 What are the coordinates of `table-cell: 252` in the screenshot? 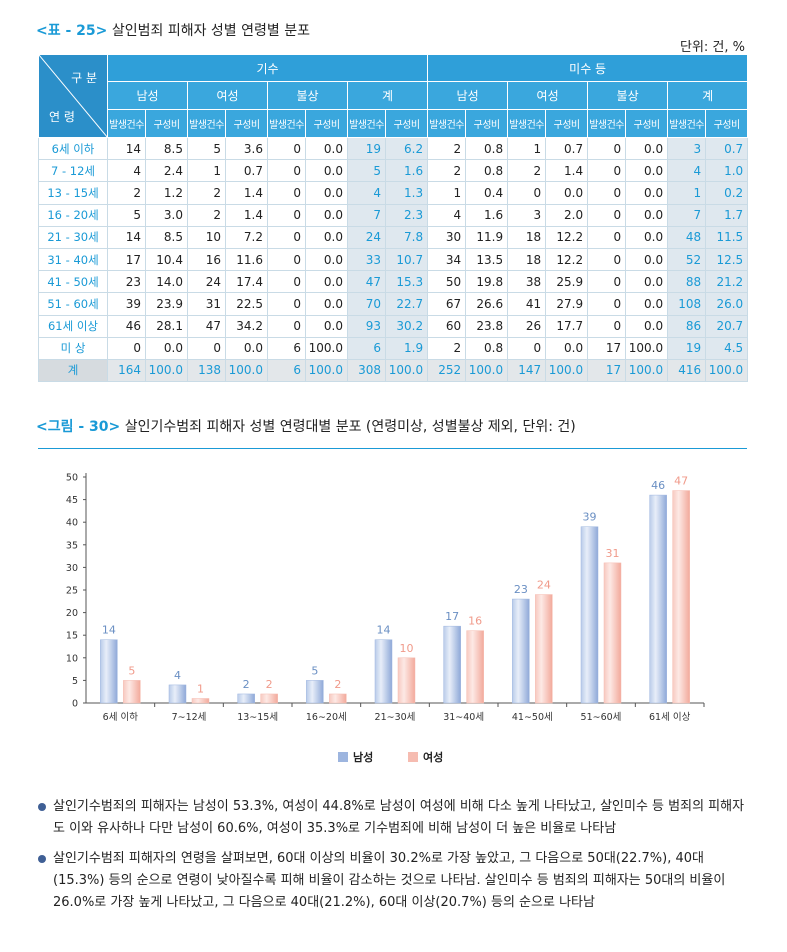 It's located at (447, 370).